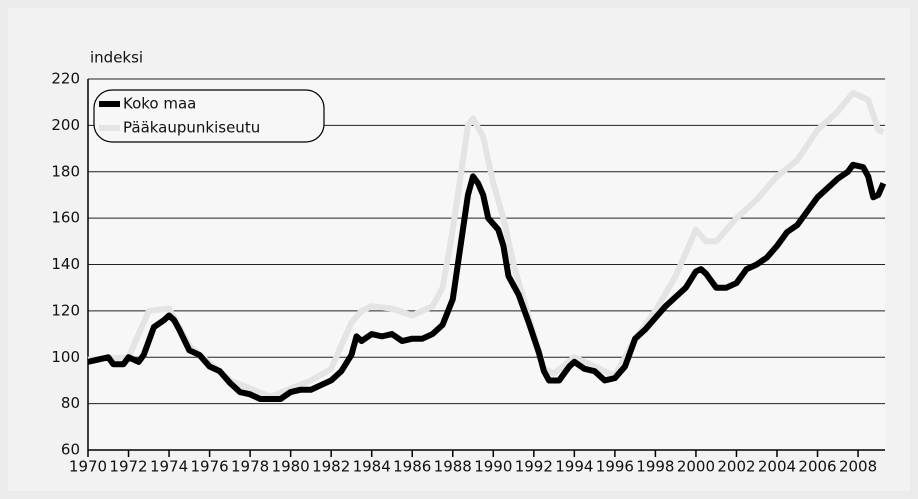 Image resolution: width=918 pixels, height=499 pixels. Describe the element at coordinates (574, 467) in the screenshot. I see `x-tick-label: 1994` at that location.